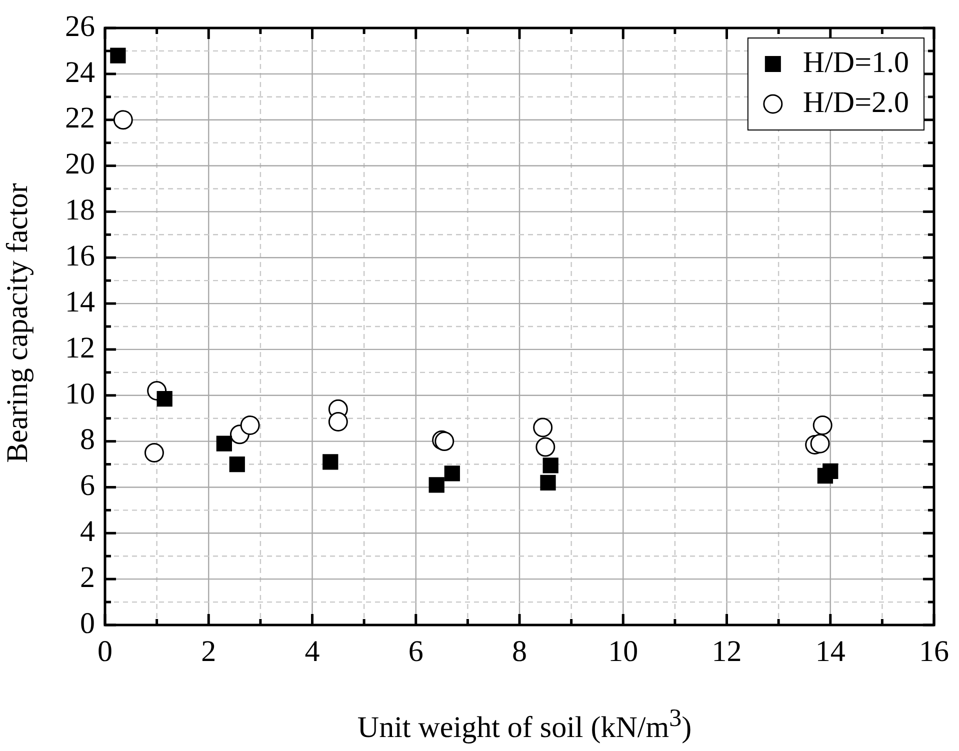  What do you see at coordinates (80, 118) in the screenshot?
I see `y-tick-label: 22` at bounding box center [80, 118].